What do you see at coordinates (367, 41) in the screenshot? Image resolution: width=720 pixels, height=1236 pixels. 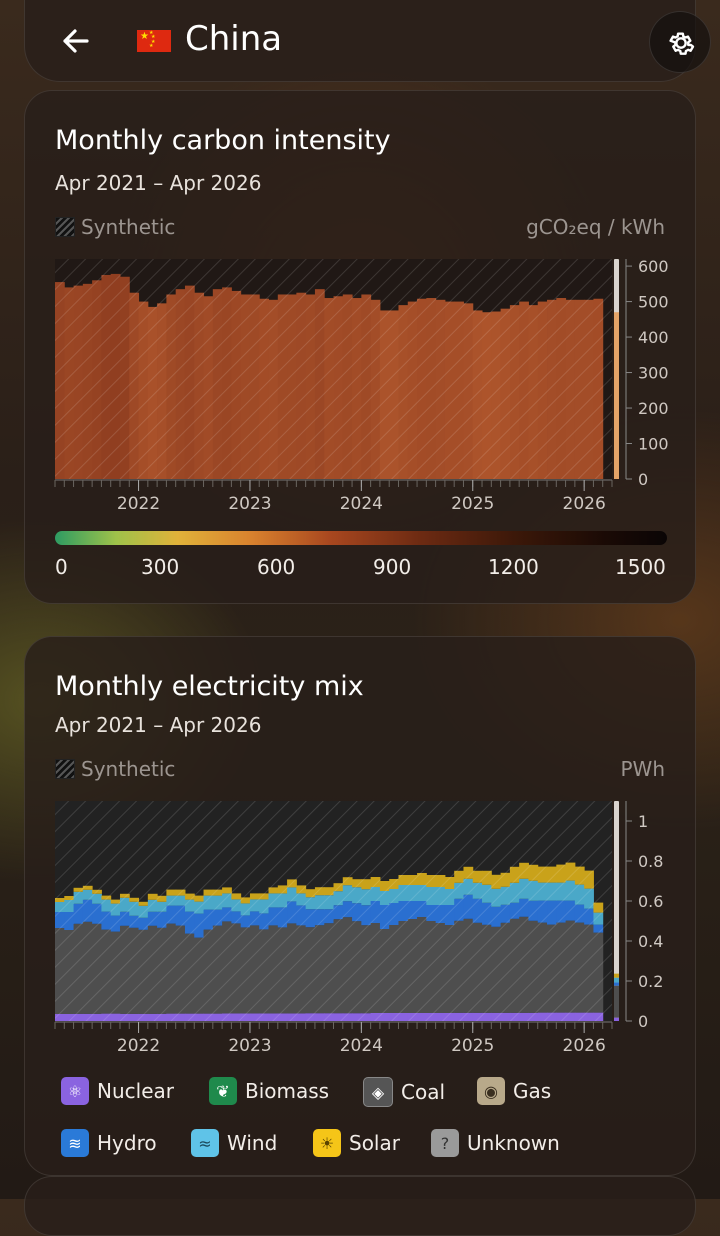 I see `top-bar: ★ ★ ★ ★ ★ China` at bounding box center [367, 41].